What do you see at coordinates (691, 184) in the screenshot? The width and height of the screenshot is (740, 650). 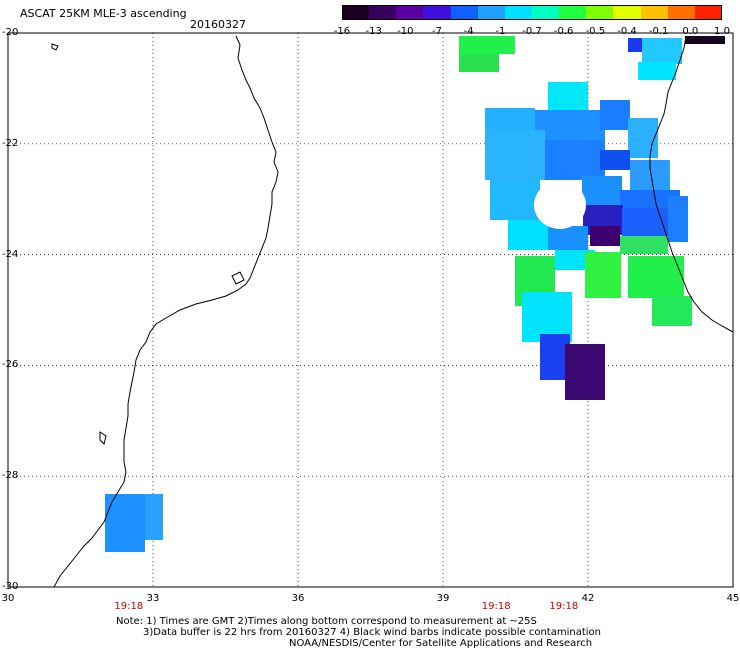 I see `madagascar-coastline` at bounding box center [691, 184].